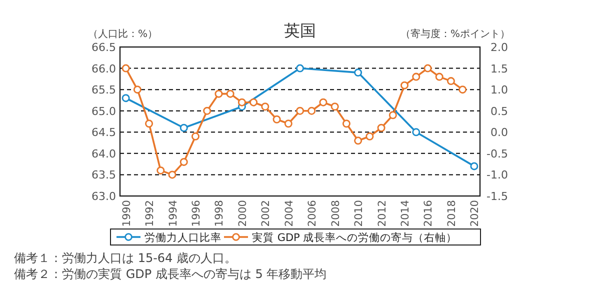 This screenshot has width=591, height=282. What do you see at coordinates (499, 47) in the screenshot?
I see `y2-tick-label: 2.0` at bounding box center [499, 47].